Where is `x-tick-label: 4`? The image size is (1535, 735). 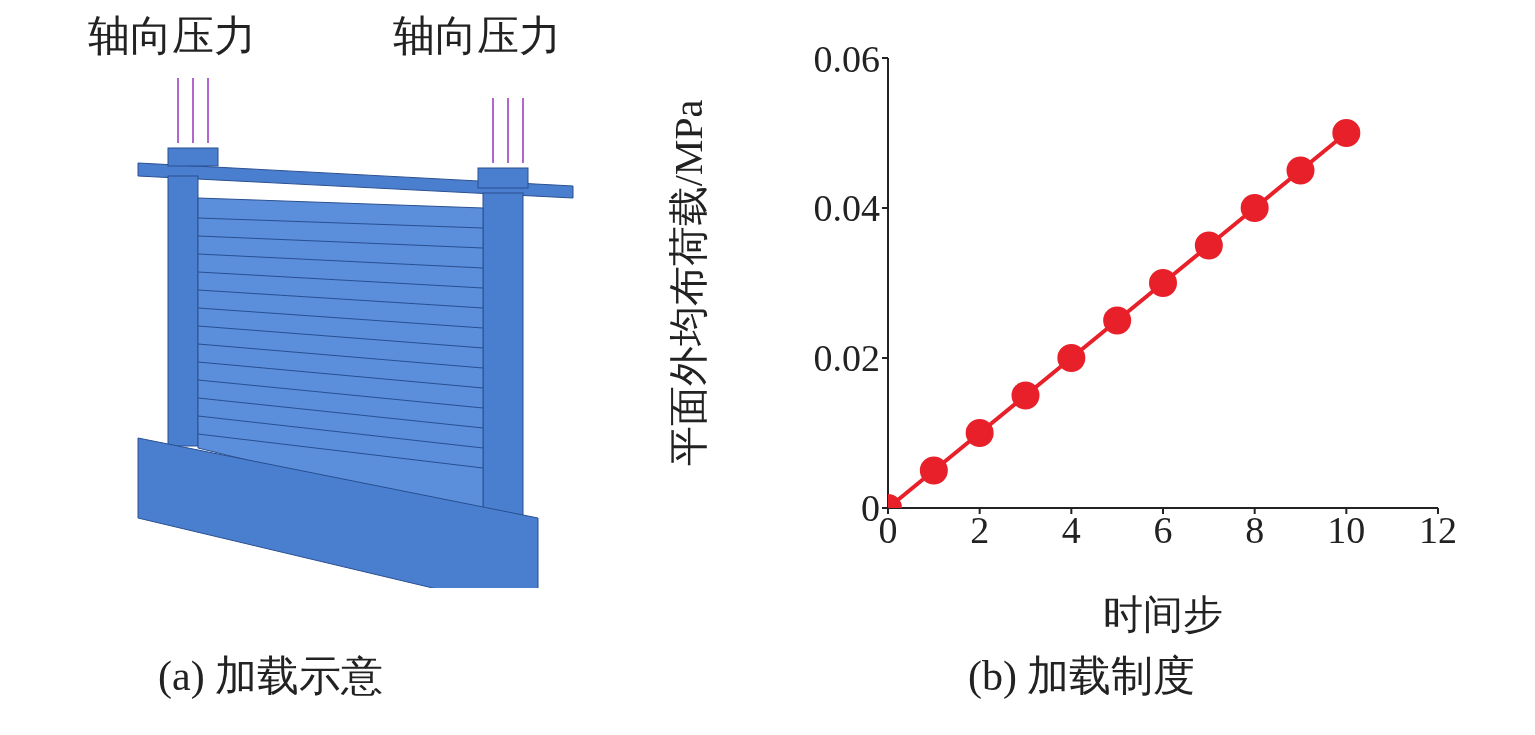
x-tick-label: 4 is located at coordinates (1071, 529).